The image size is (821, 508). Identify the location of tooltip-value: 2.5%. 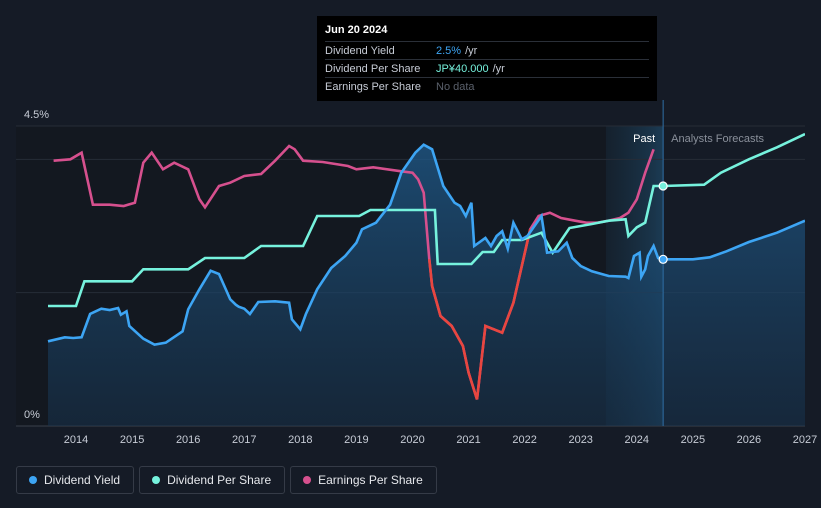
(449, 50).